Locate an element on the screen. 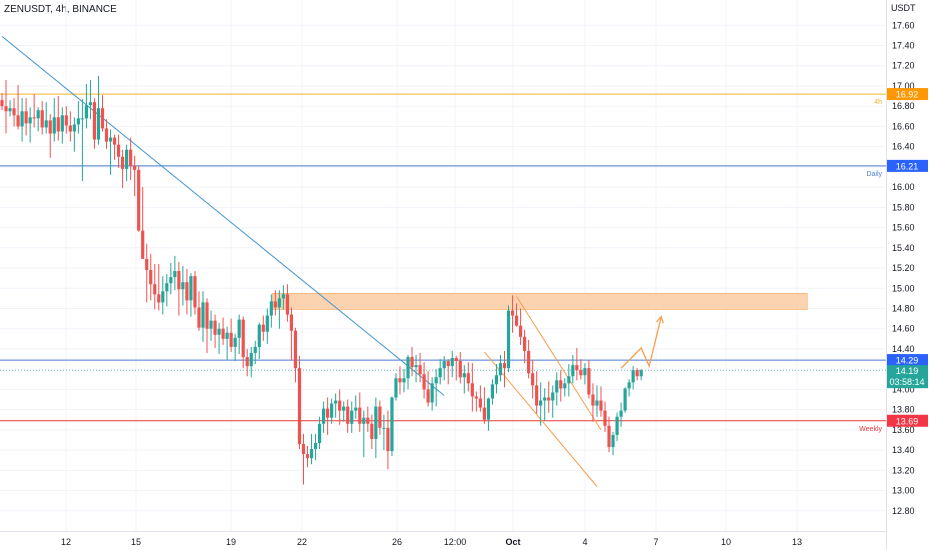 This screenshot has height=550, width=932. price-tick-label: 14.60 is located at coordinates (903, 329).